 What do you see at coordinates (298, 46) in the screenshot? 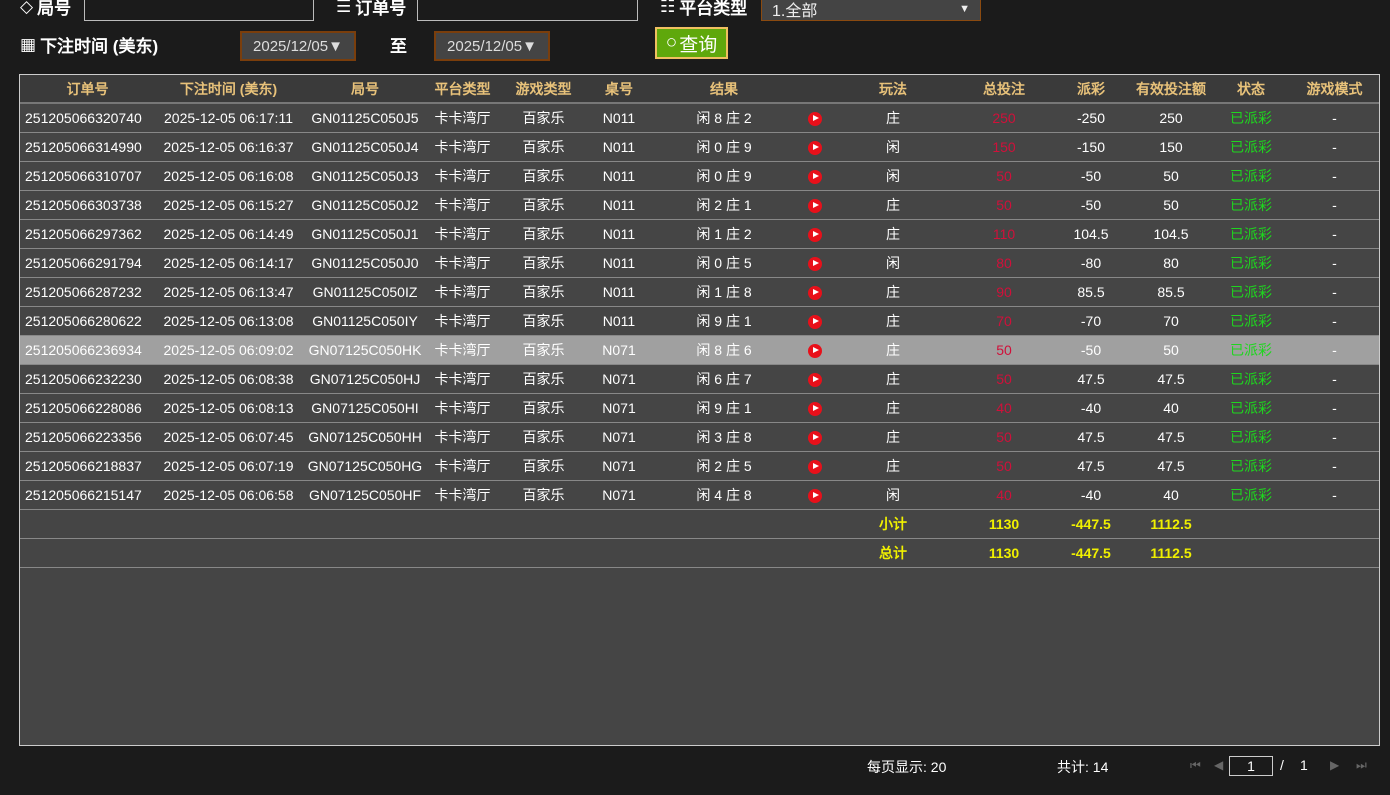
I see `date-from-select: 2025/12/05▼` at bounding box center [298, 46].